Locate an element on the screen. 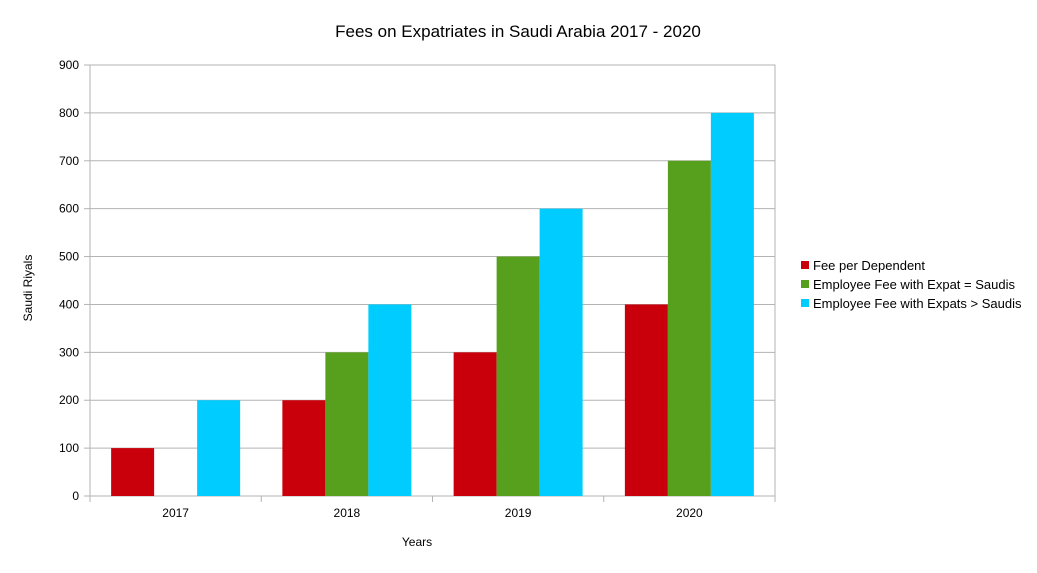 This screenshot has width=1037, height=573. x-axis-label: Years is located at coordinates (417, 542).